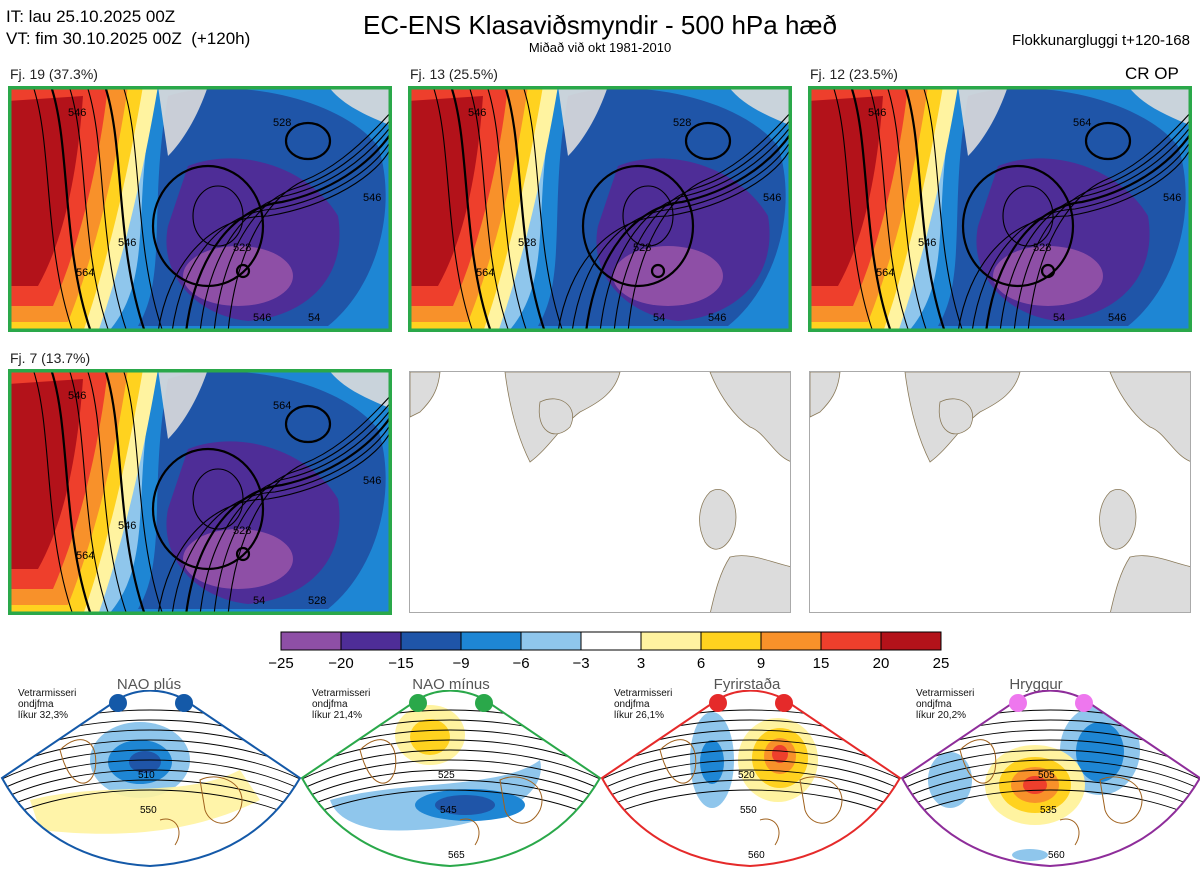 The height and width of the screenshot is (871, 1200). Describe the element at coordinates (600, 25) in the screenshot. I see `page-title: EC-ENS Klasaviðsmyndir - 500 hPa hæð` at that location.